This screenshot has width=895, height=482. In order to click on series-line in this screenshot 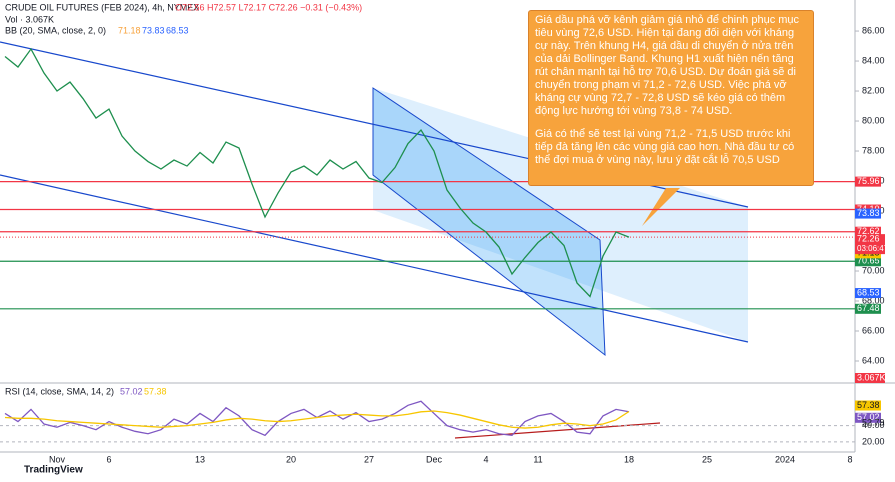, I will do `click(317, 419)`.